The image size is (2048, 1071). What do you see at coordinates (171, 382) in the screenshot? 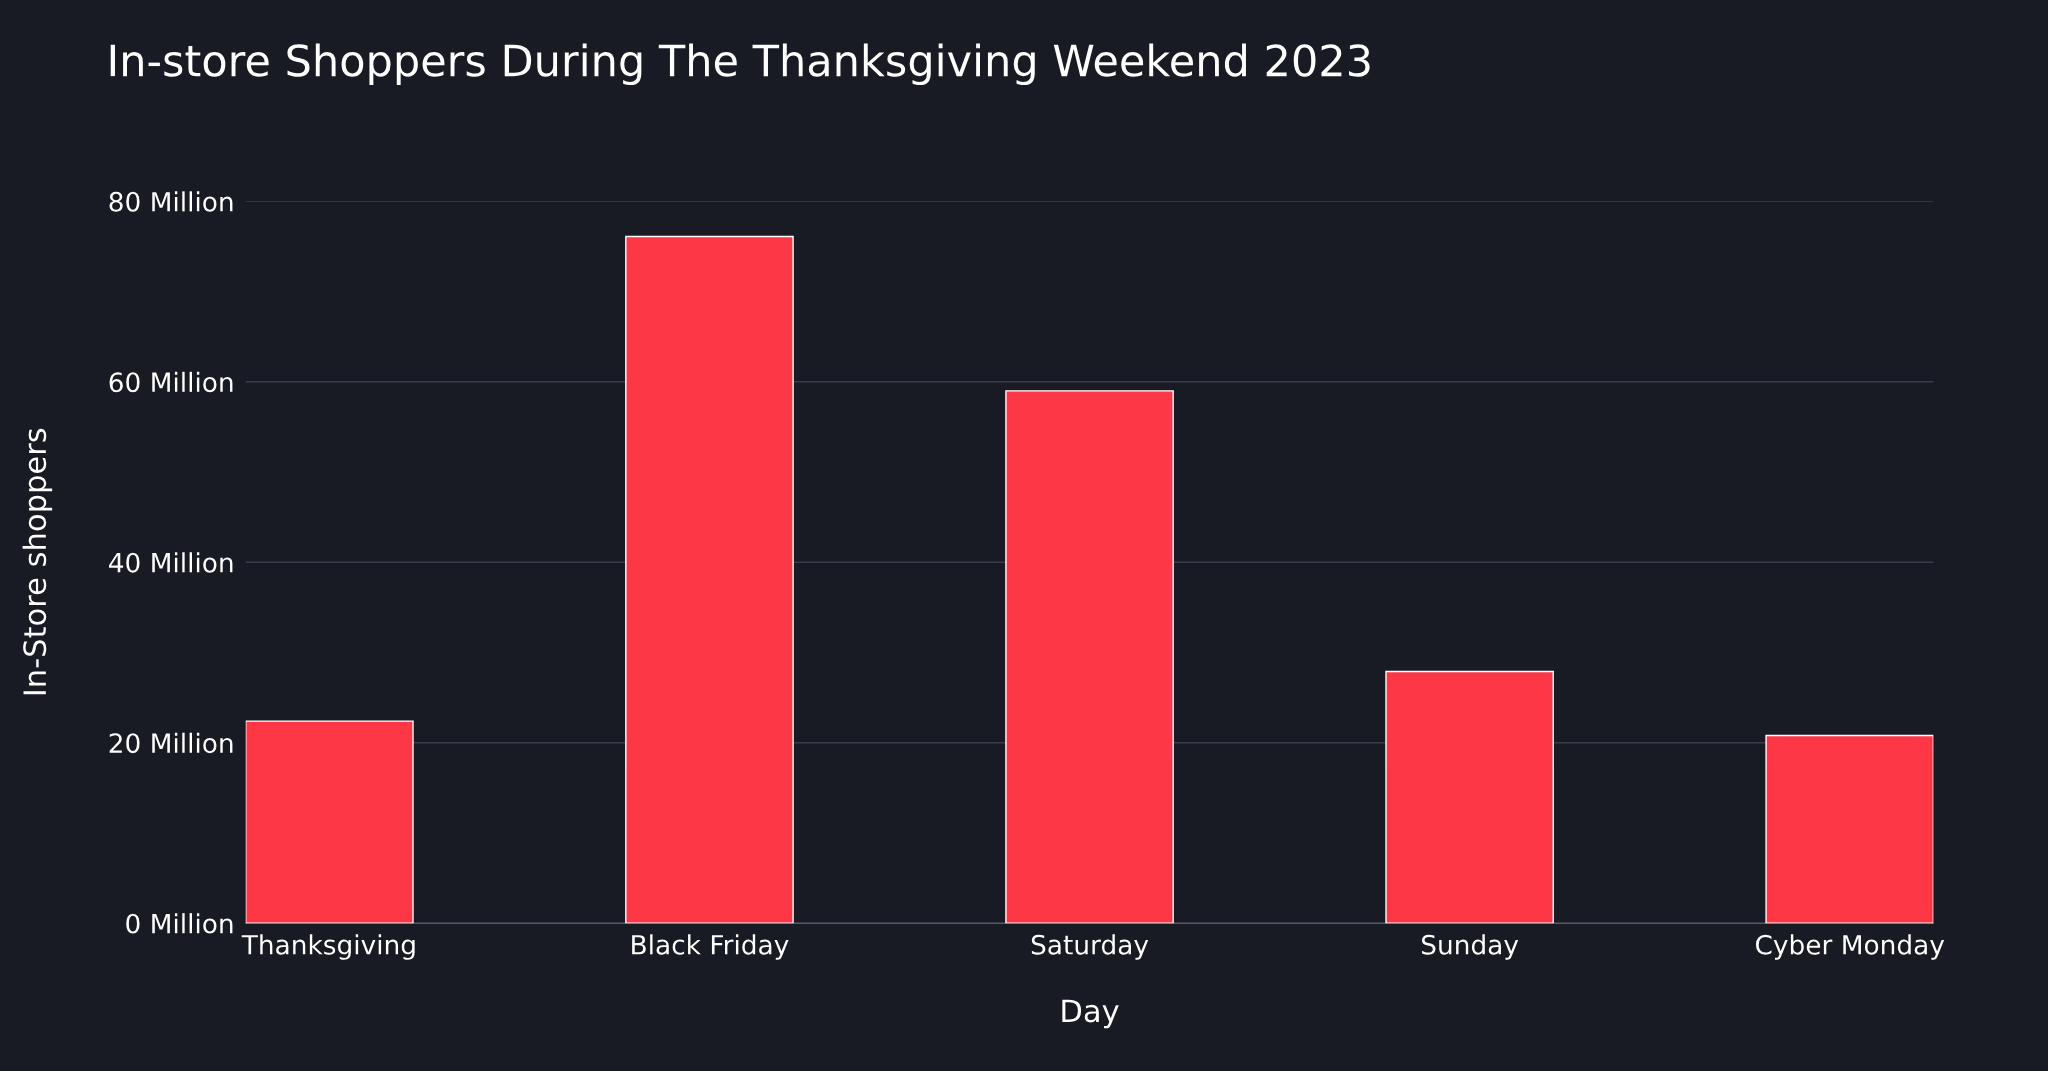
I see `y-tick-label: 60 Million` at bounding box center [171, 382].